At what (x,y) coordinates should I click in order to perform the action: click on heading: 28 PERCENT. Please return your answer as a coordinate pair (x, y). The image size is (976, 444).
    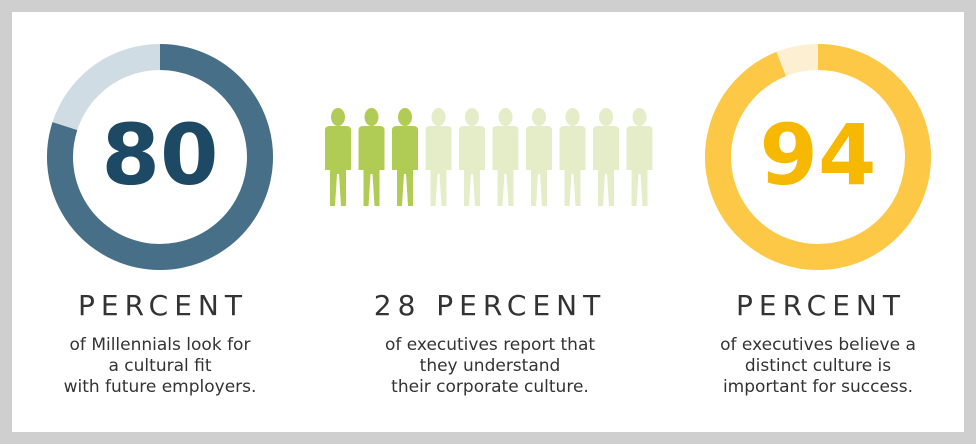
    Looking at the image, I should click on (490, 305).